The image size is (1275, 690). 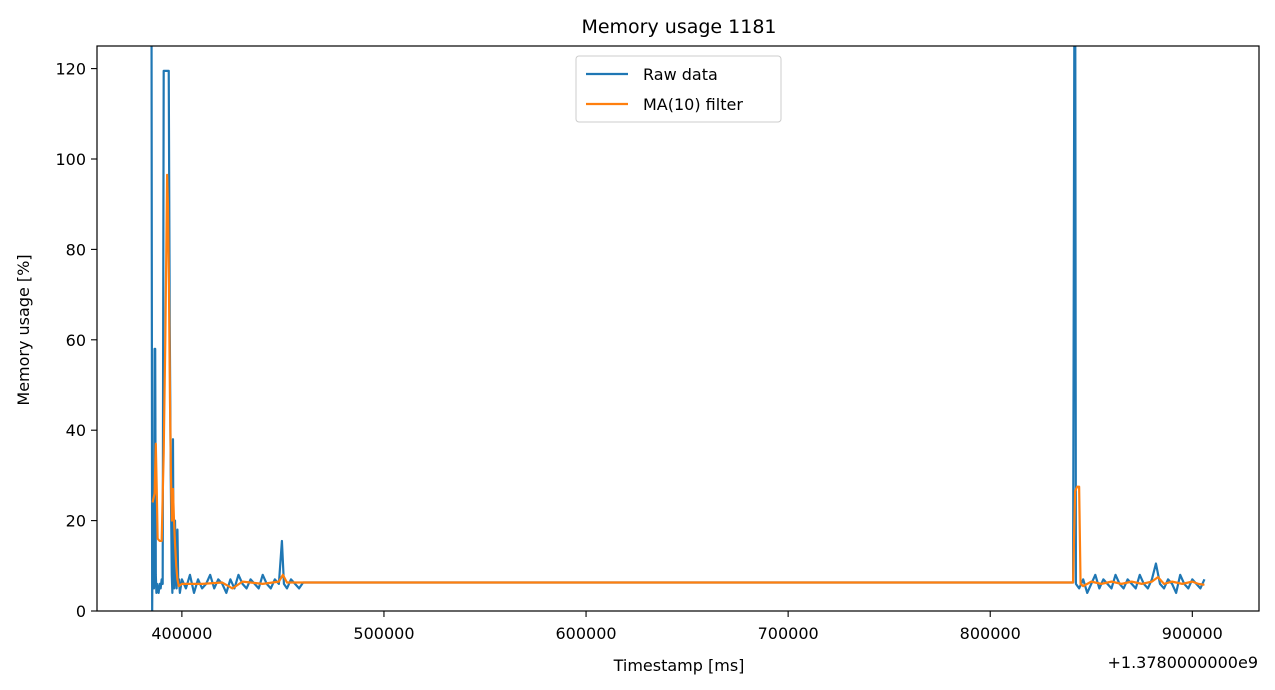 What do you see at coordinates (693, 104) in the screenshot?
I see `legend-label-ma-filter: MA(10) filter` at bounding box center [693, 104].